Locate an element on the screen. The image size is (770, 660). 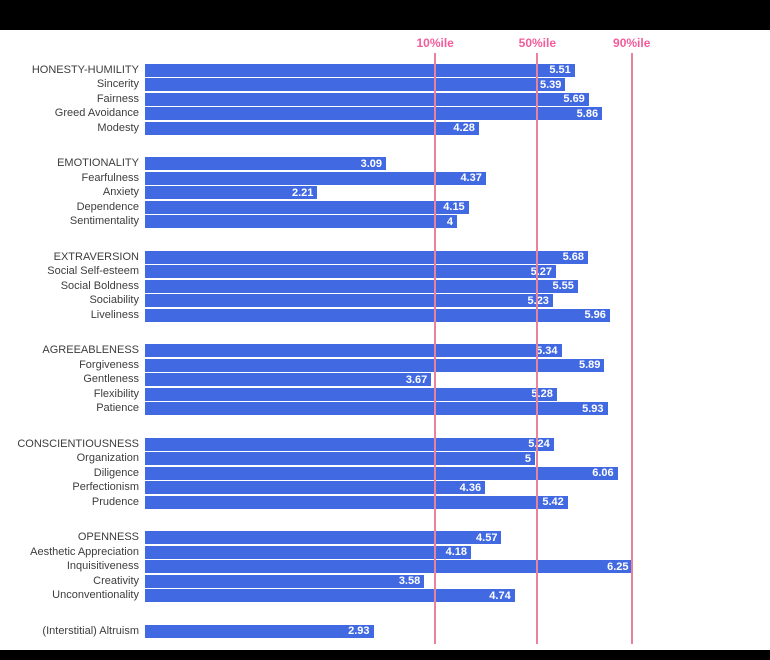
bar-row: Inquisitiveness 6.25 is located at coordinates (384, 567).